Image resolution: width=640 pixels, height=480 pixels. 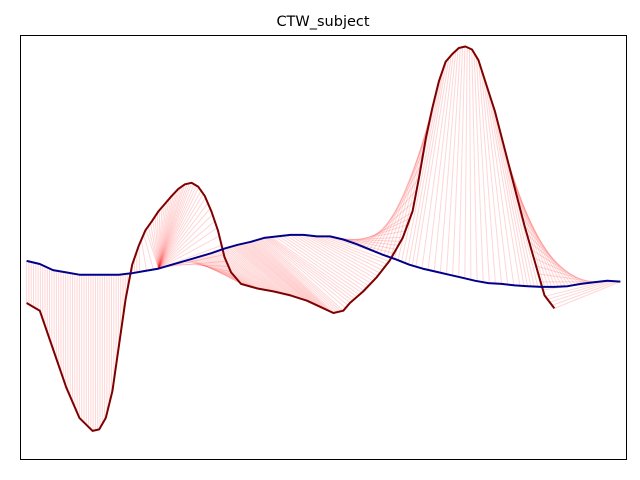 What do you see at coordinates (322, 22) in the screenshot?
I see `chart-title: CTW_subject` at bounding box center [322, 22].